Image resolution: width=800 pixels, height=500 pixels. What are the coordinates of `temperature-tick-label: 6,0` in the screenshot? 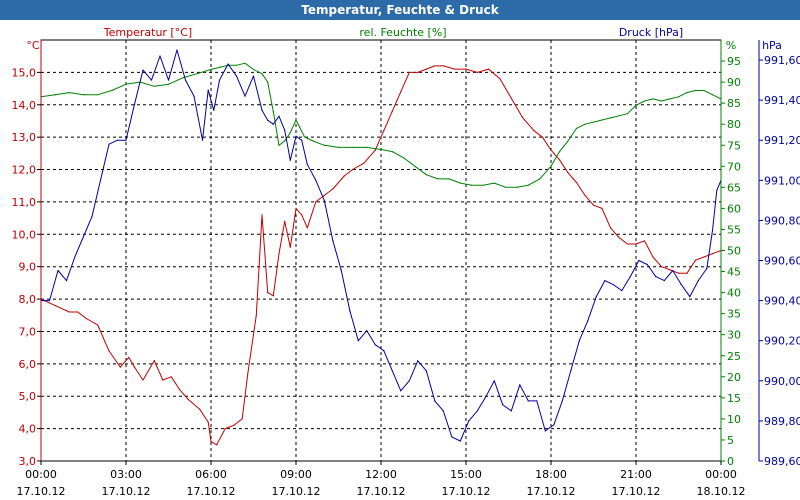 It's located at (28, 364).